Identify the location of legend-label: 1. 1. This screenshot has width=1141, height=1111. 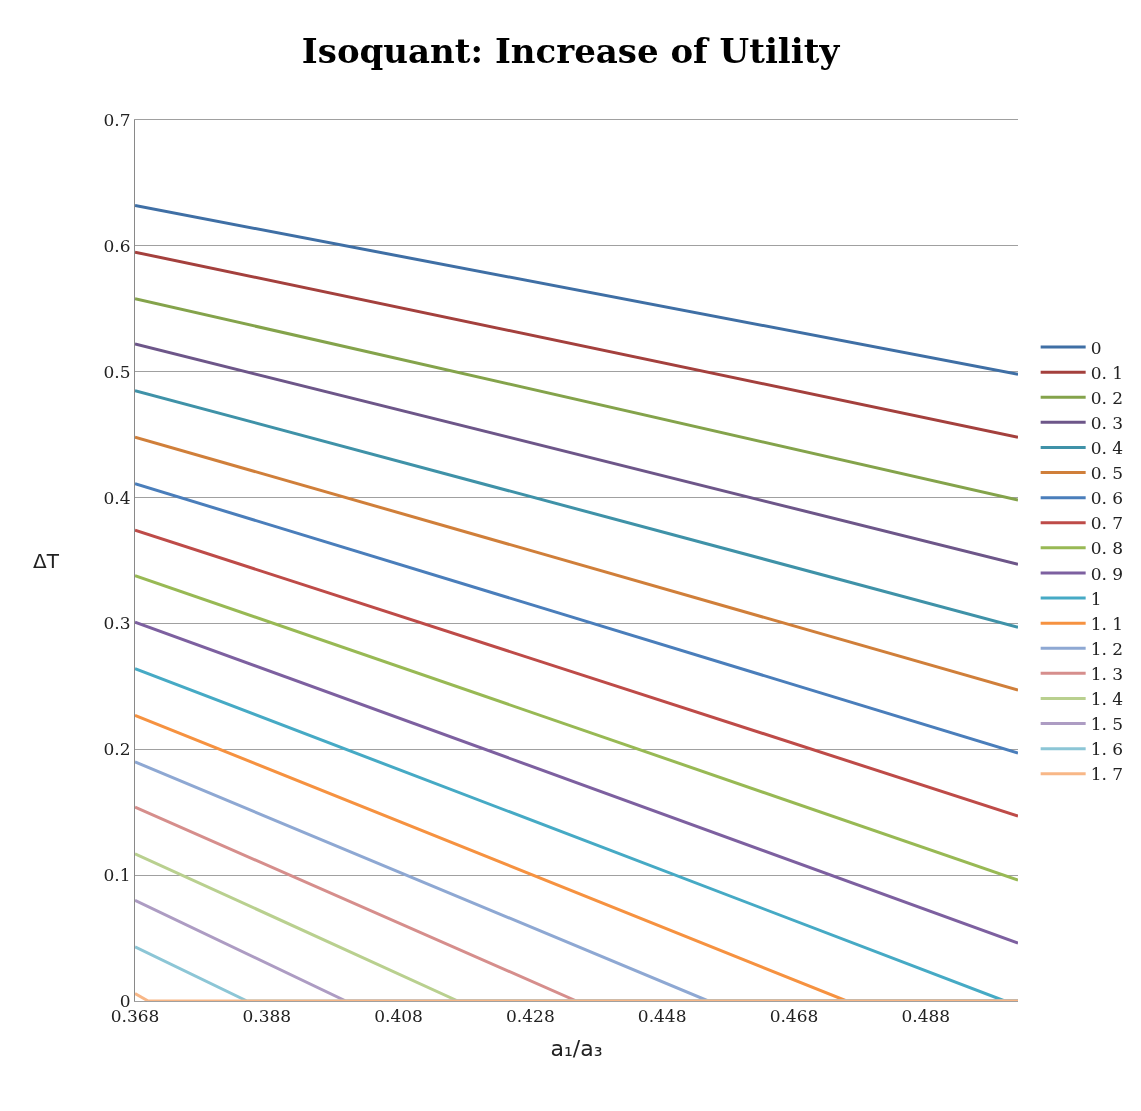
(1107, 623).